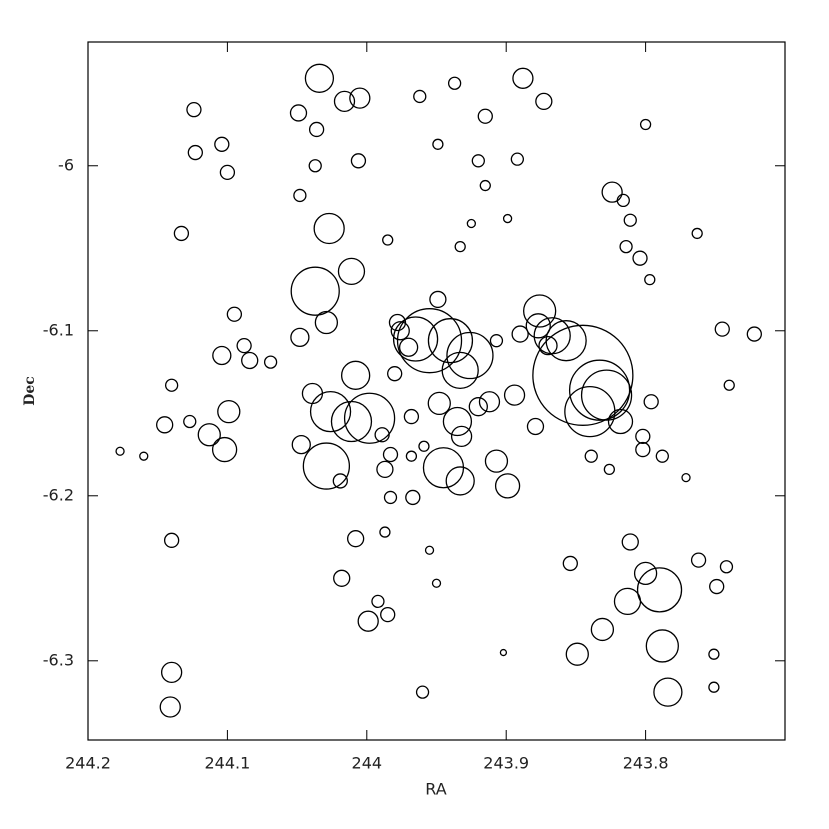 This screenshot has height=829, width=829. I want to click on y-tick-label: -6.1, so click(58, 329).